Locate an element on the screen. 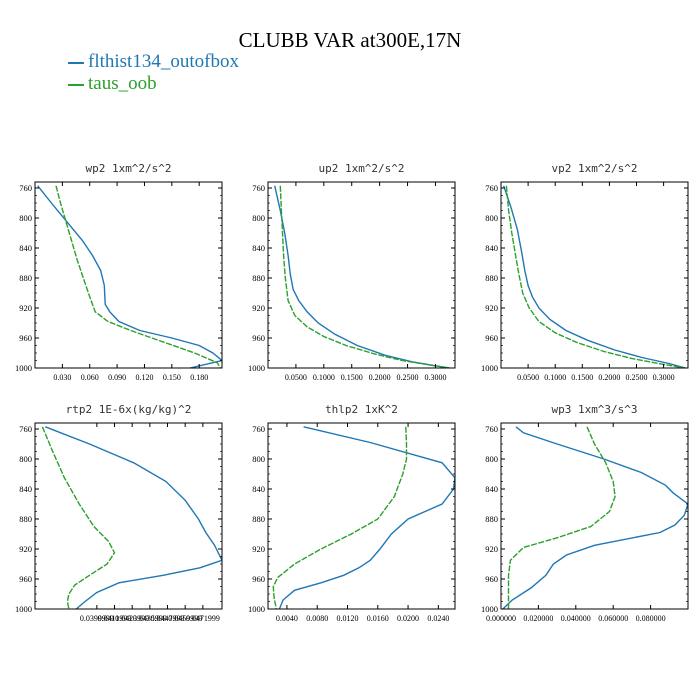 The height and width of the screenshot is (700, 700). chart-title: vp2 1xm^2/s^2 is located at coordinates (594, 168).